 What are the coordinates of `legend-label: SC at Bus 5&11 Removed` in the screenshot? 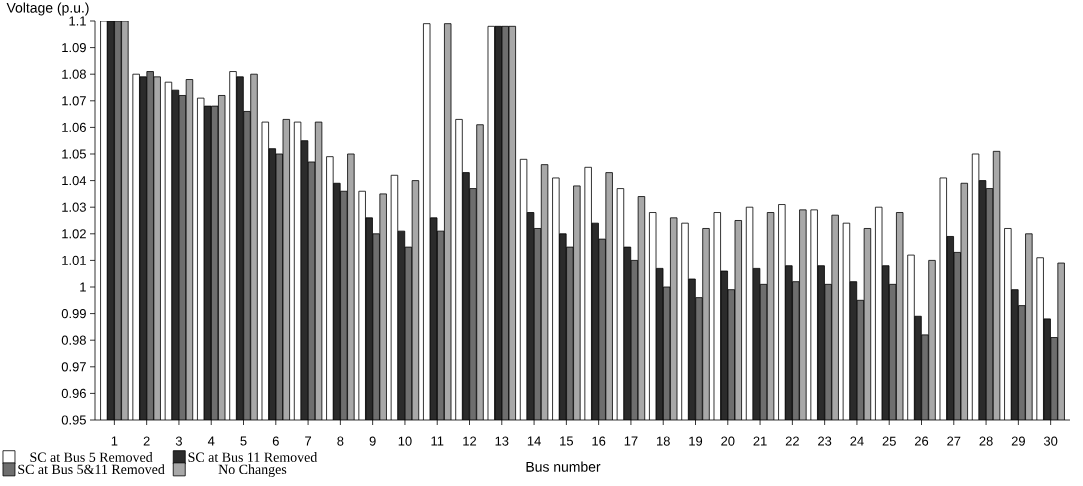 It's located at (91, 469).